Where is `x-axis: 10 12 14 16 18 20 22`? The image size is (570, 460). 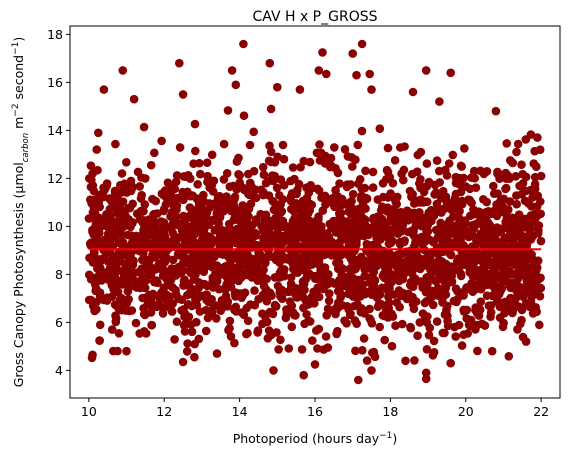 x-axis: 10 12 14 16 18 20 22 is located at coordinates (315, 408).